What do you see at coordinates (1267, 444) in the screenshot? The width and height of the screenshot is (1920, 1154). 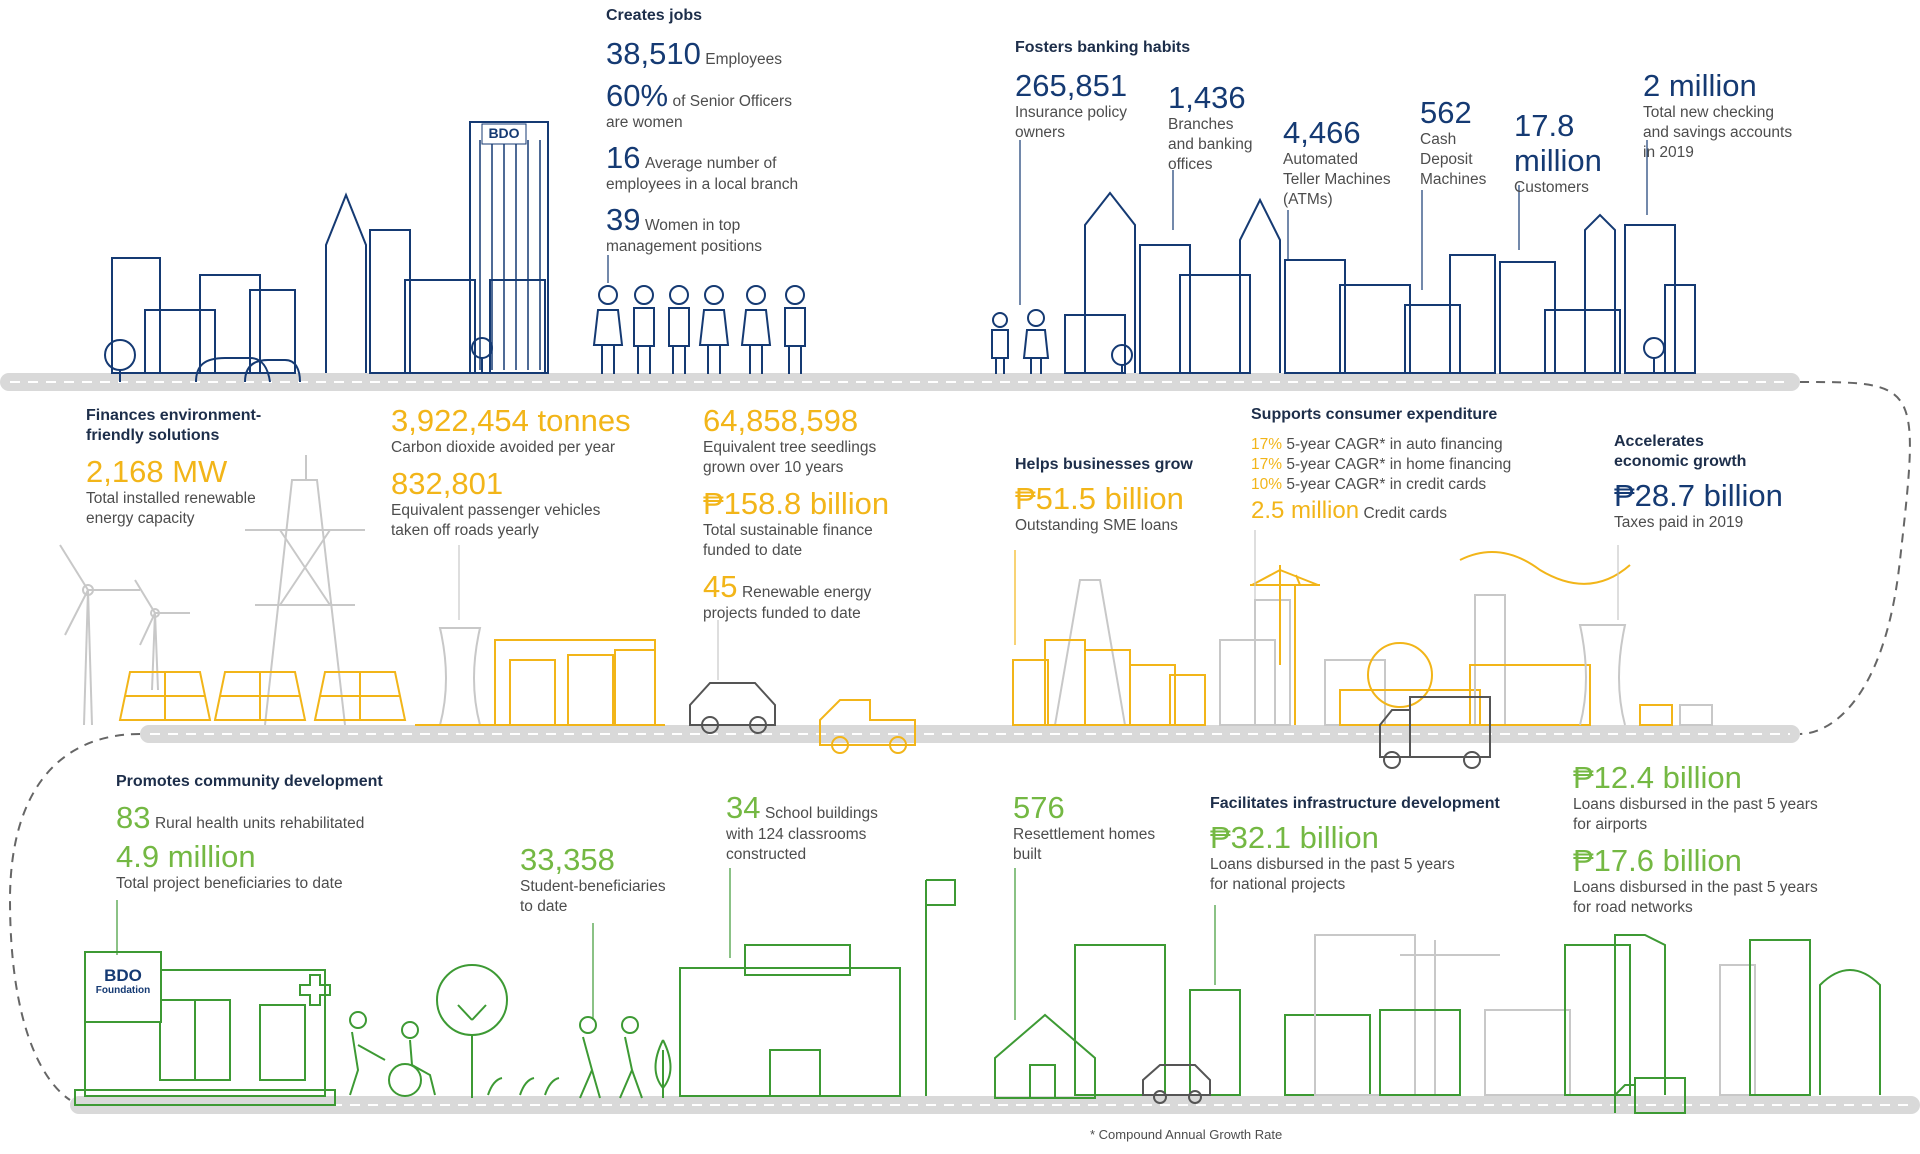 I see `auto-pct: 17%` at bounding box center [1267, 444].